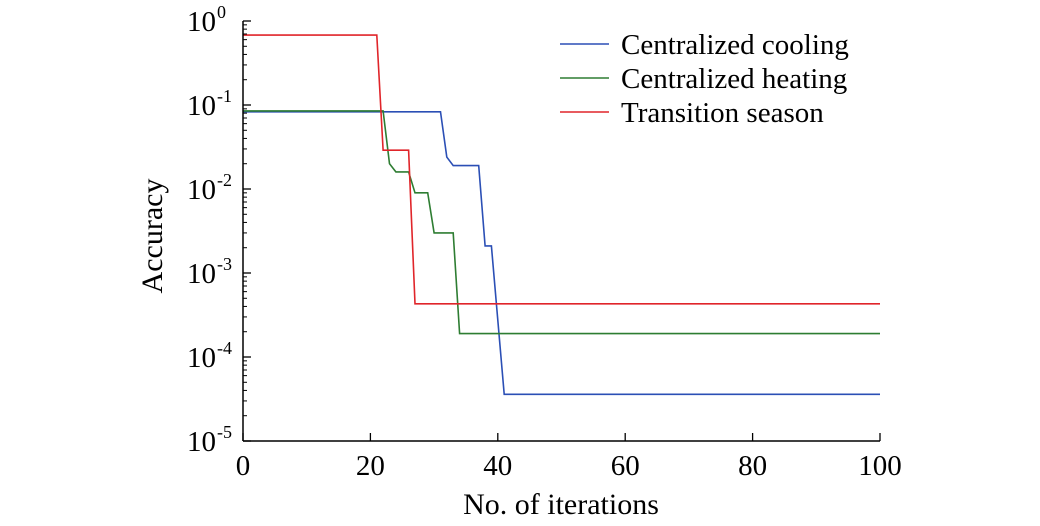  I want to click on x-tick-label: 40, so click(497, 466).